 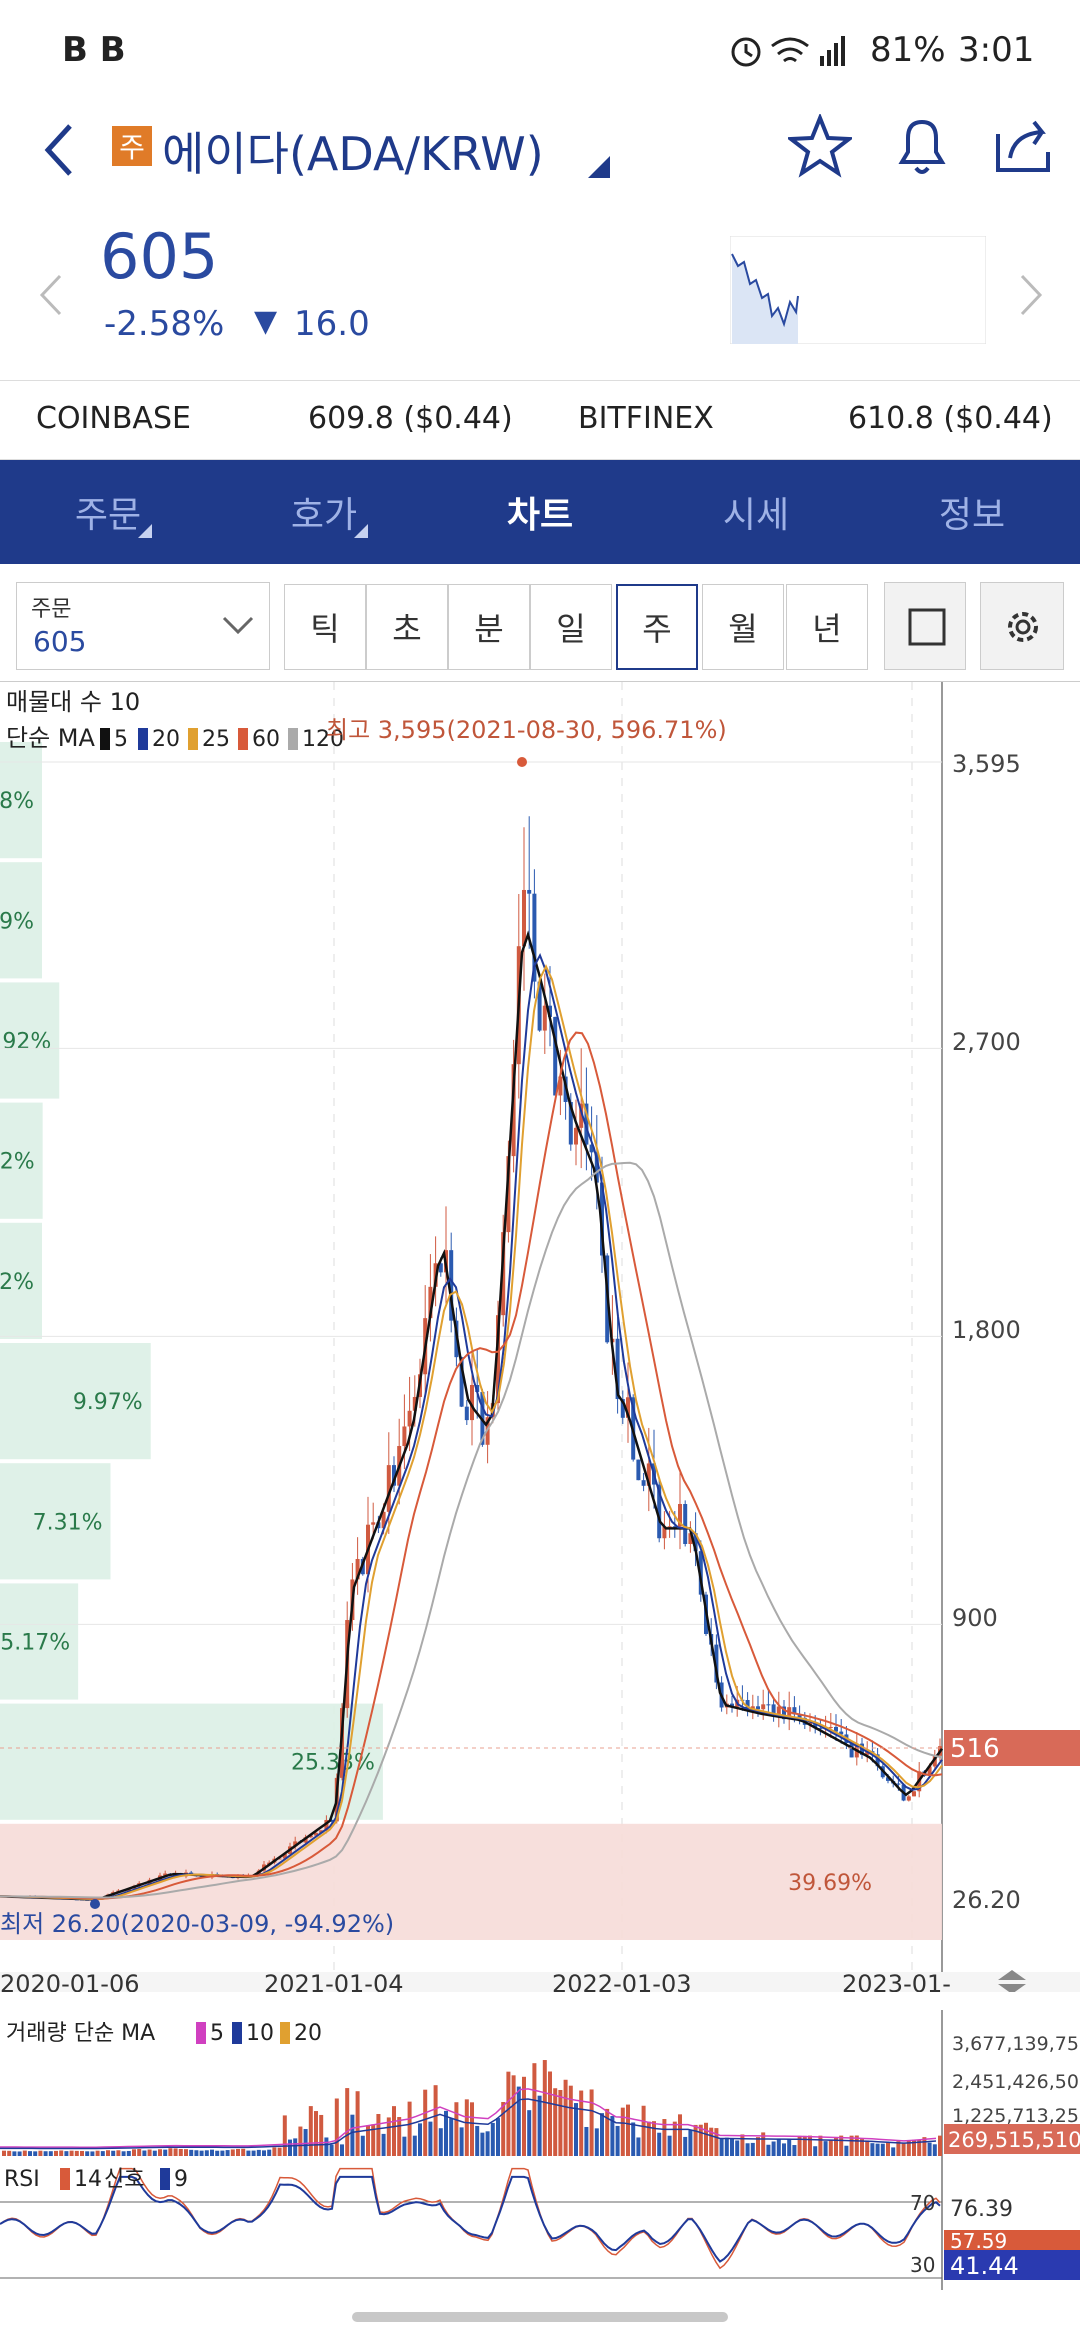 What do you see at coordinates (922, 146) in the screenshot?
I see `alarm-bell-icon` at bounding box center [922, 146].